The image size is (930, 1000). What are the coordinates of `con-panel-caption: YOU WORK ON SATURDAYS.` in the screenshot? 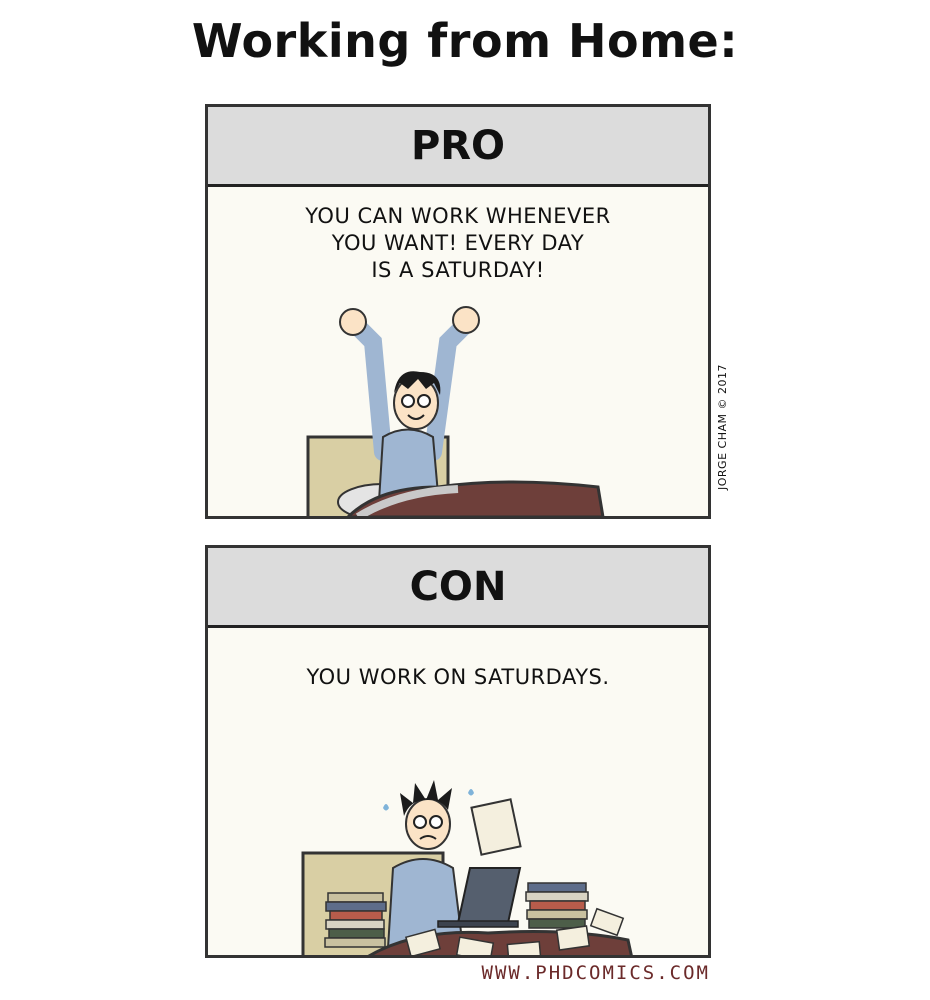 It's located at (458, 677).